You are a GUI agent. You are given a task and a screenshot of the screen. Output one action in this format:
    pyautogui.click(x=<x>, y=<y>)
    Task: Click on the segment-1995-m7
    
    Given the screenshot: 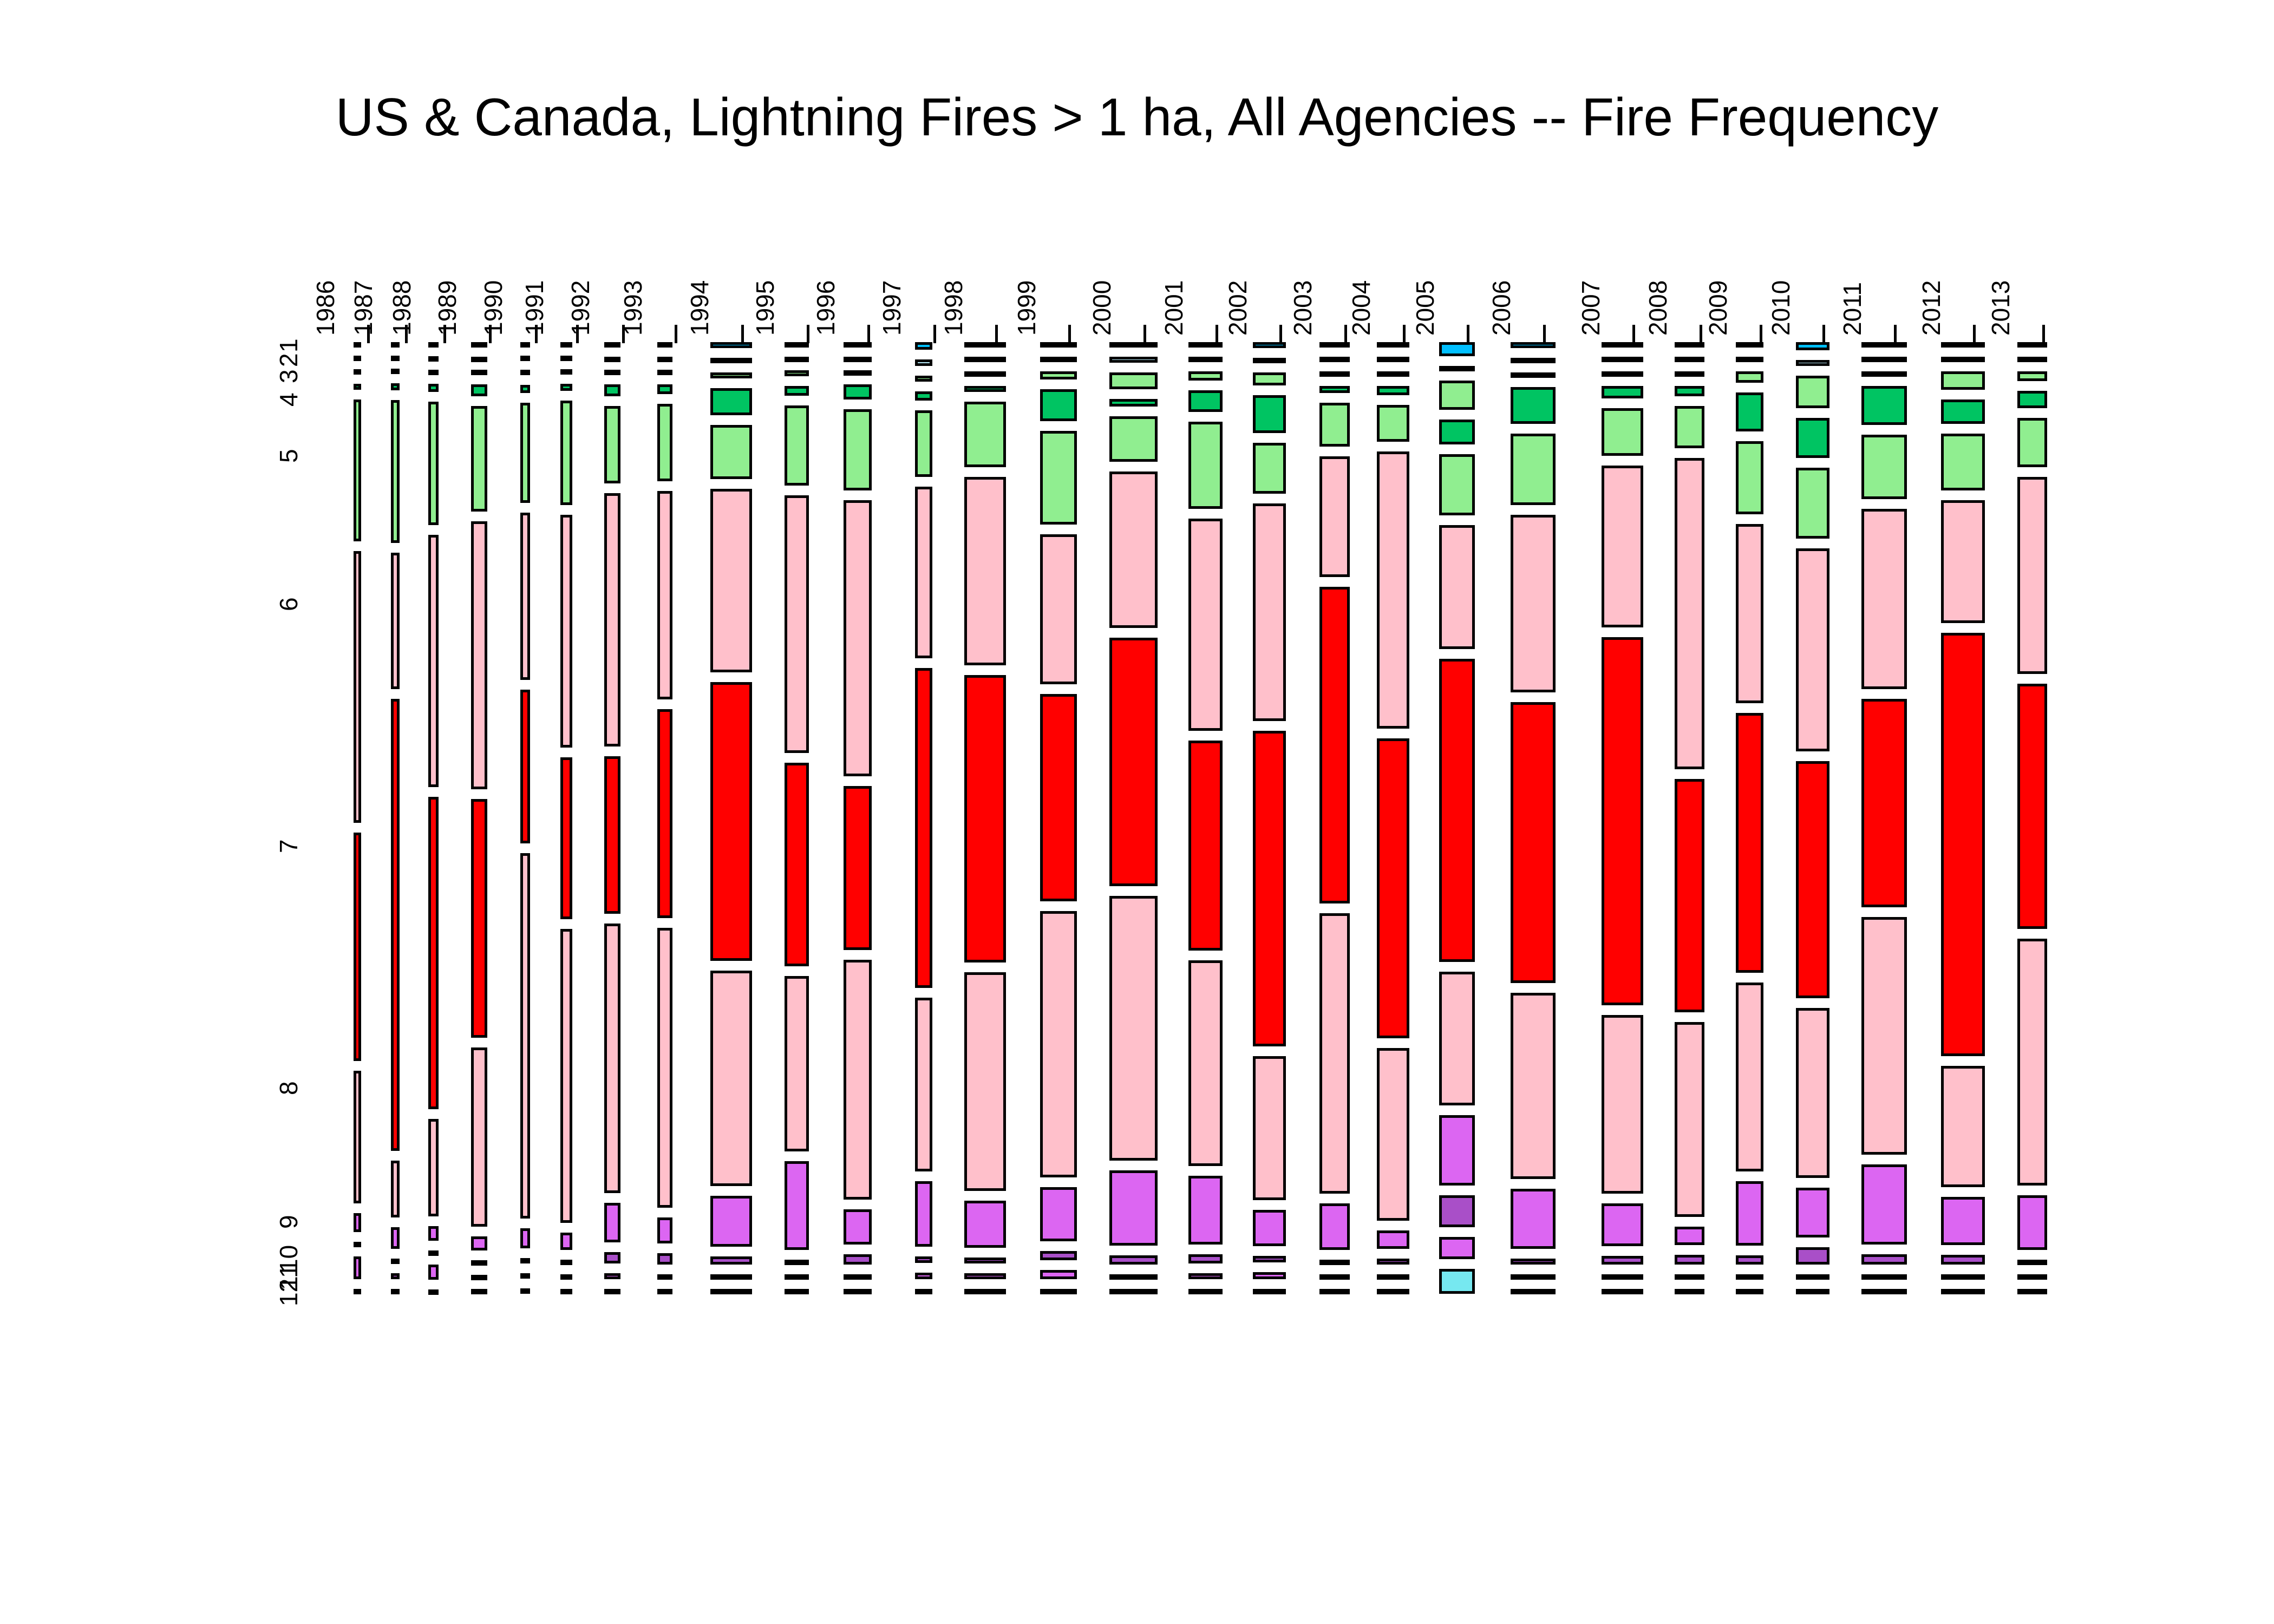 What is the action you would take?
    pyautogui.click(x=797, y=865)
    